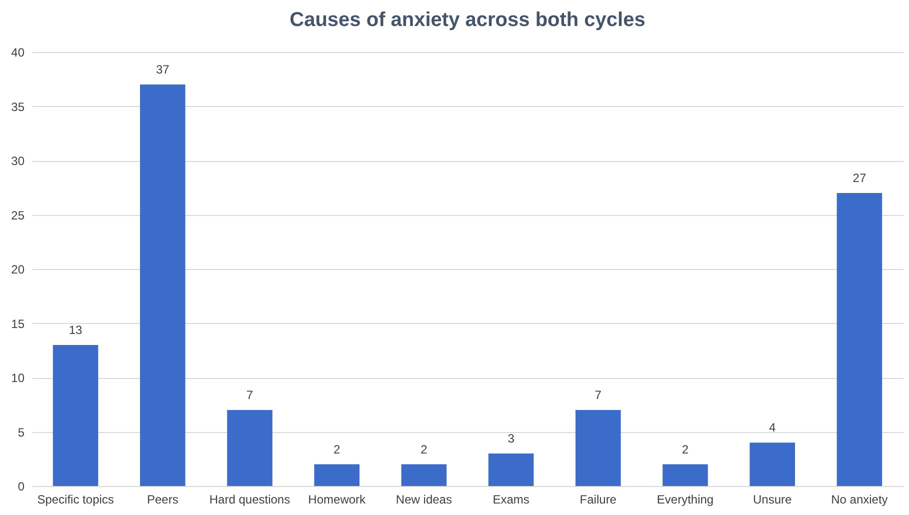 The width and height of the screenshot is (909, 515). What do you see at coordinates (21, 432) in the screenshot?
I see `y-tick-label: 5` at bounding box center [21, 432].